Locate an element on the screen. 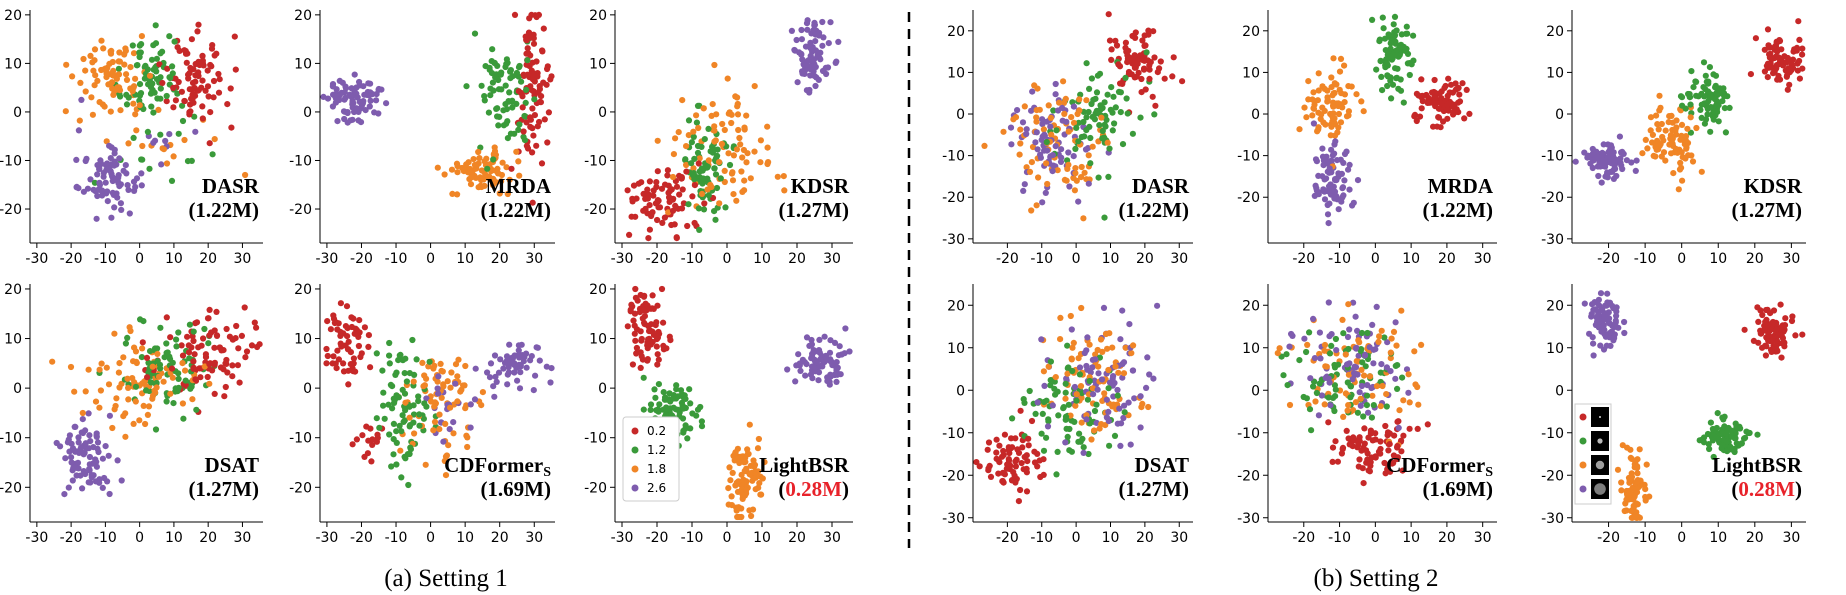 Image resolution: width=1846 pixels, height=595 pixels. x-tick-label: 10 is located at coordinates (1411, 538).